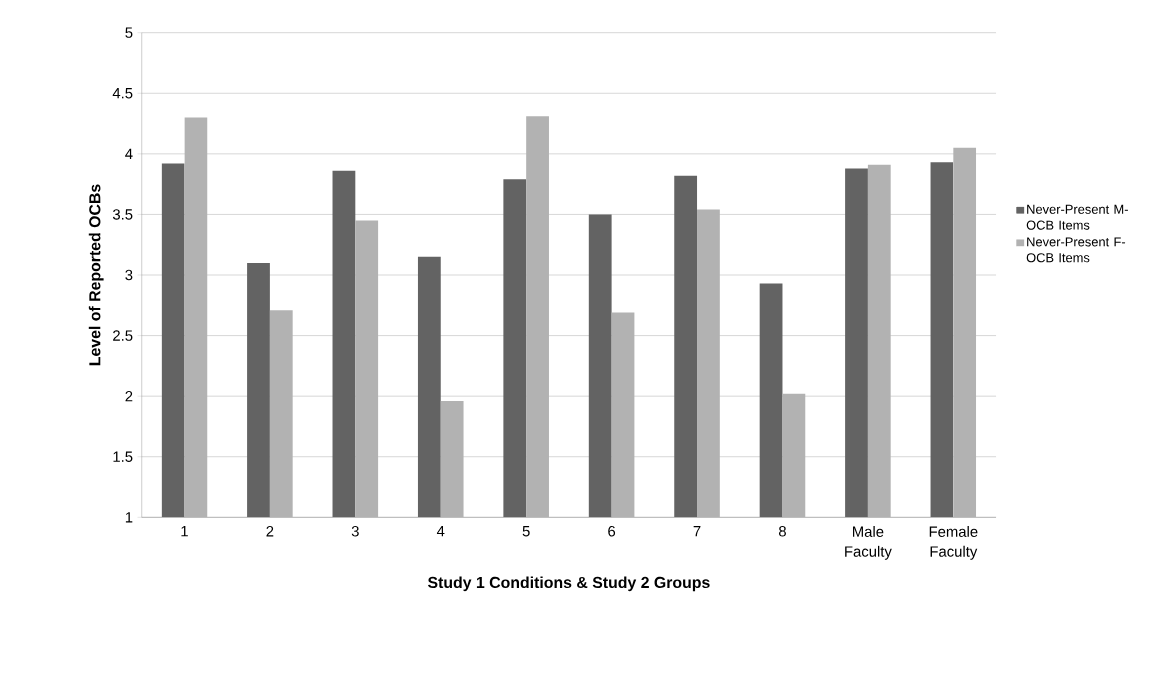 The width and height of the screenshot is (1150, 682). What do you see at coordinates (129, 32) in the screenshot?
I see `y-tick-label: 5` at bounding box center [129, 32].